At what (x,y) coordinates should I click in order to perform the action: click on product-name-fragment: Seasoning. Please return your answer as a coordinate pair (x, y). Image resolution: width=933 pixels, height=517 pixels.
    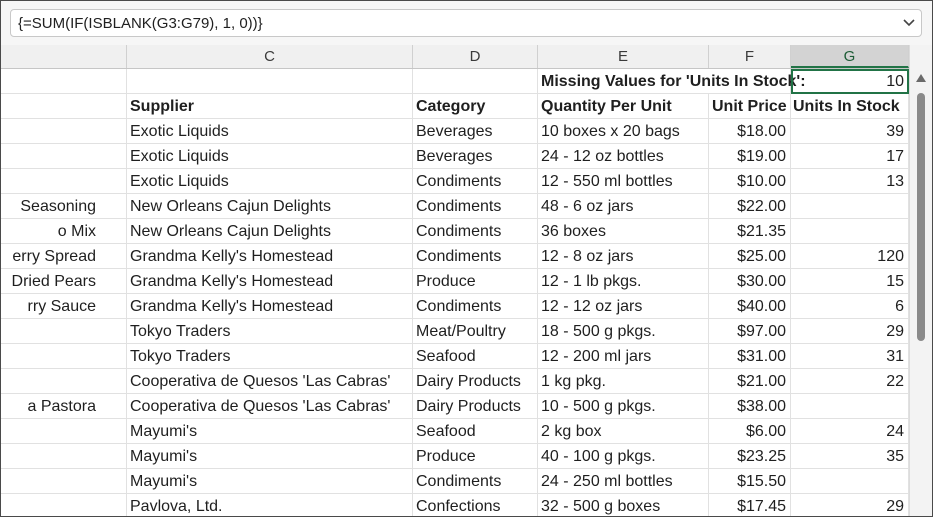
    Looking at the image, I should click on (64, 206).